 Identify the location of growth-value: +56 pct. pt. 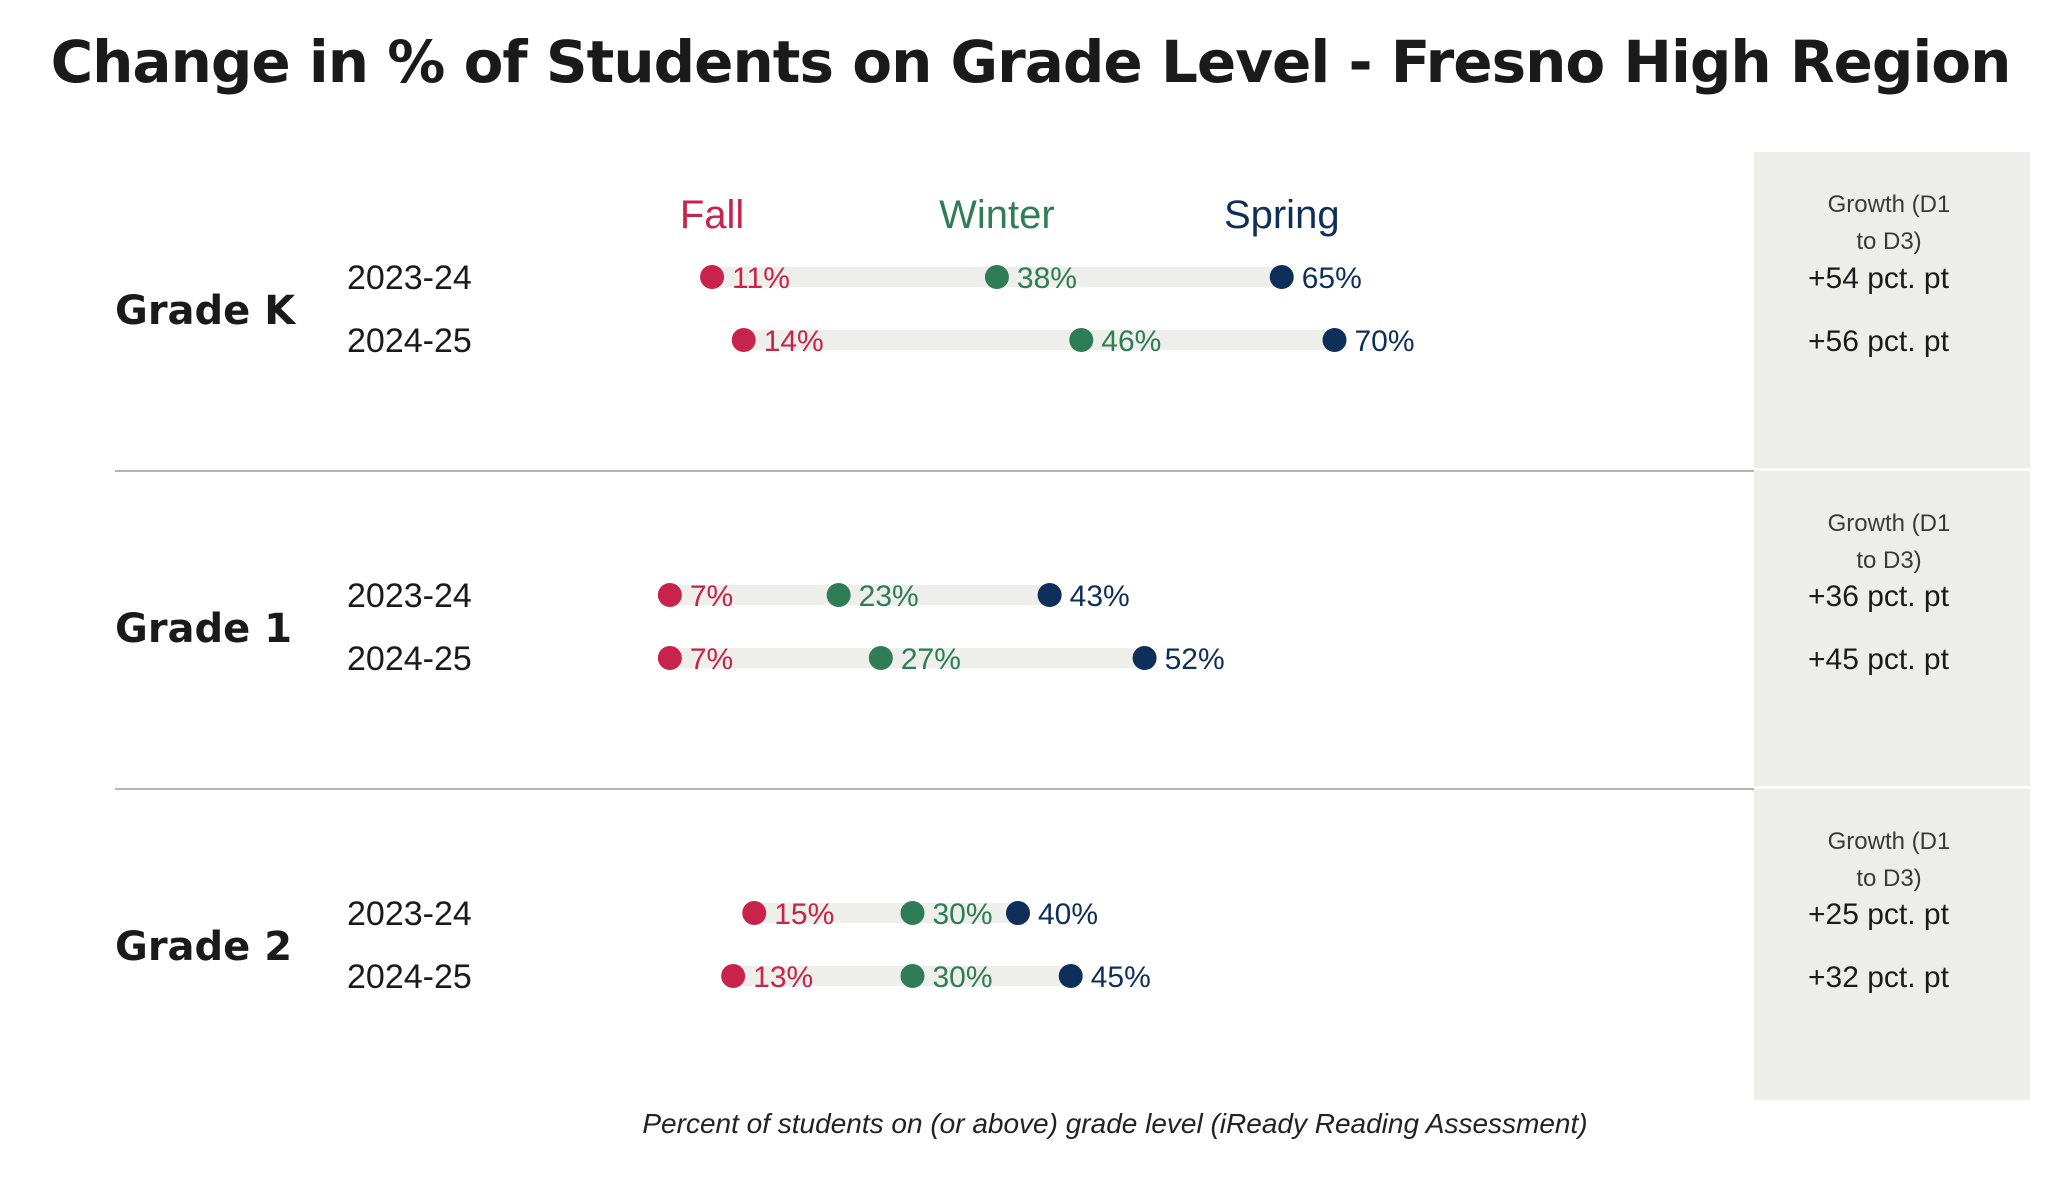
(1879, 341).